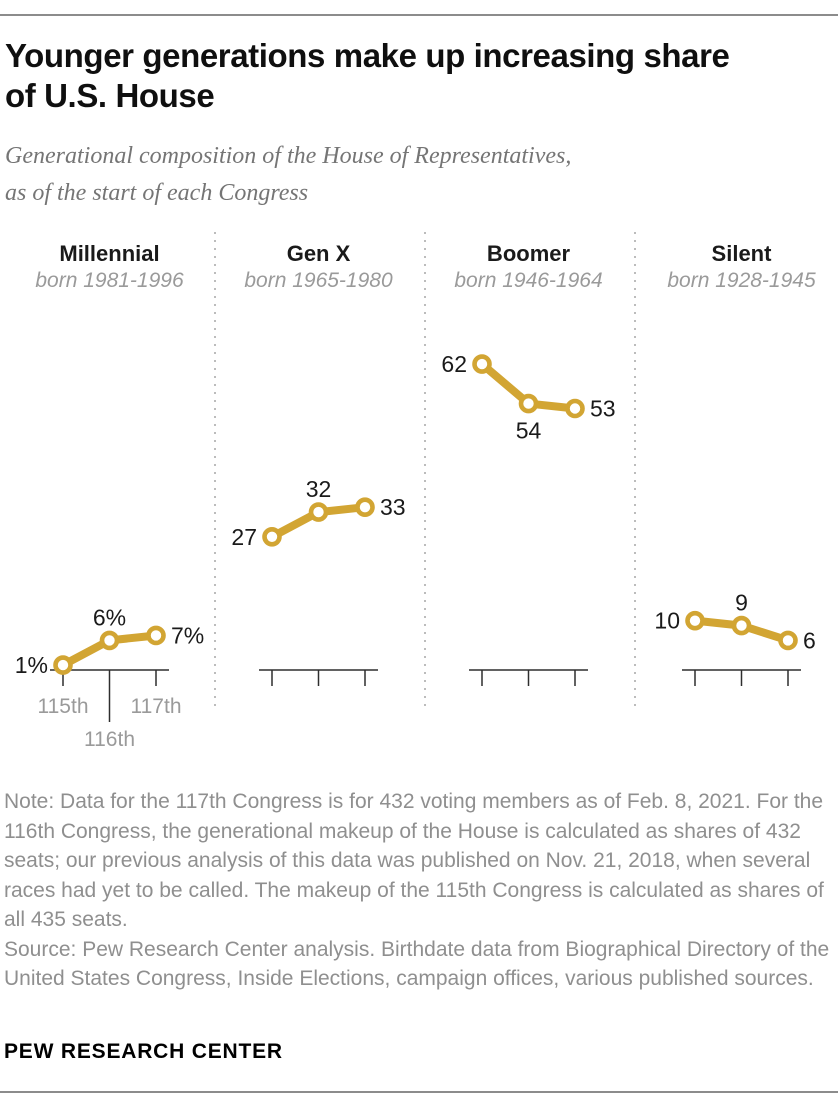 Image resolution: width=840 pixels, height=1106 pixels. What do you see at coordinates (157, 193) in the screenshot?
I see `subtitle-line-2: as of the start of each Congress` at bounding box center [157, 193].